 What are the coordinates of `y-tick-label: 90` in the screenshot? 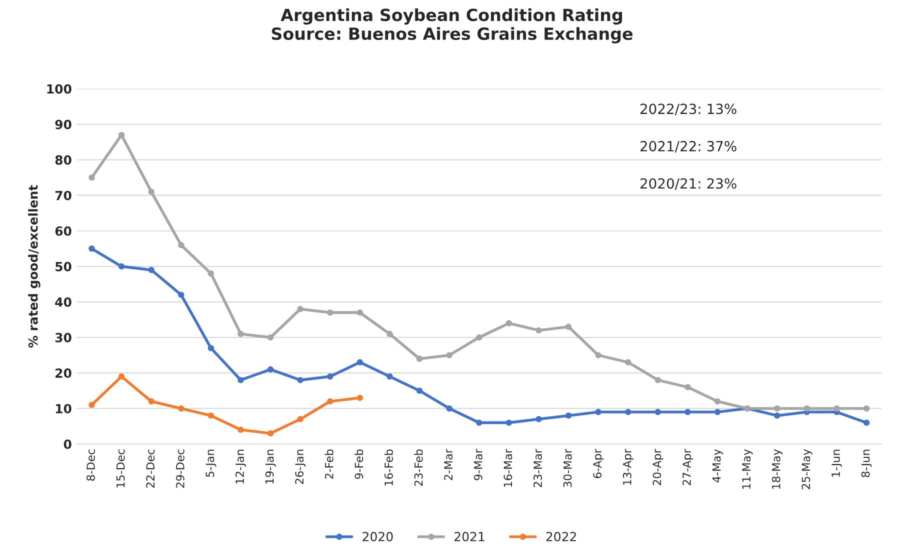 It's located at (63, 125).